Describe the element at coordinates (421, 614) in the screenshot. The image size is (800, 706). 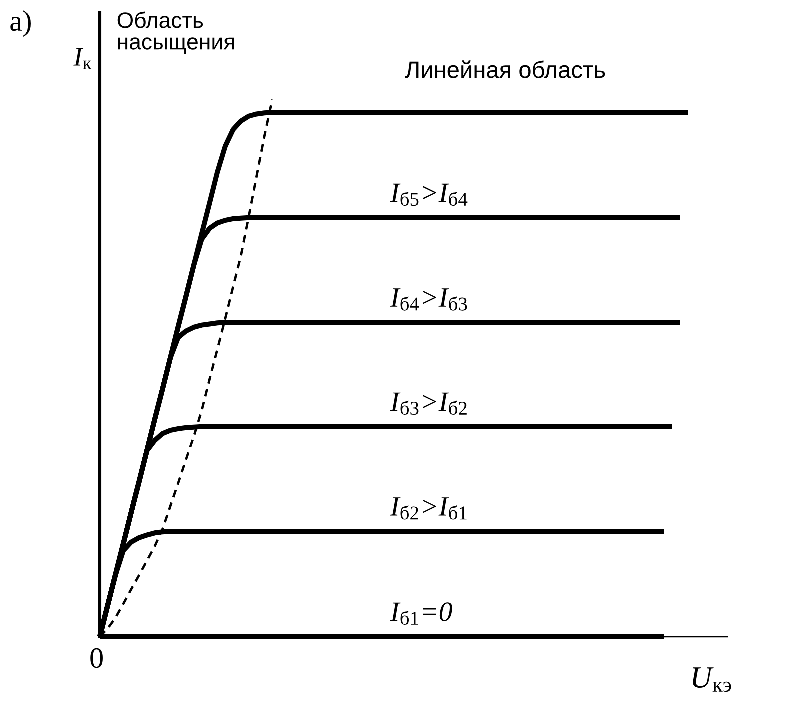
I see `series-label: I$_{б1}$=0` at that location.